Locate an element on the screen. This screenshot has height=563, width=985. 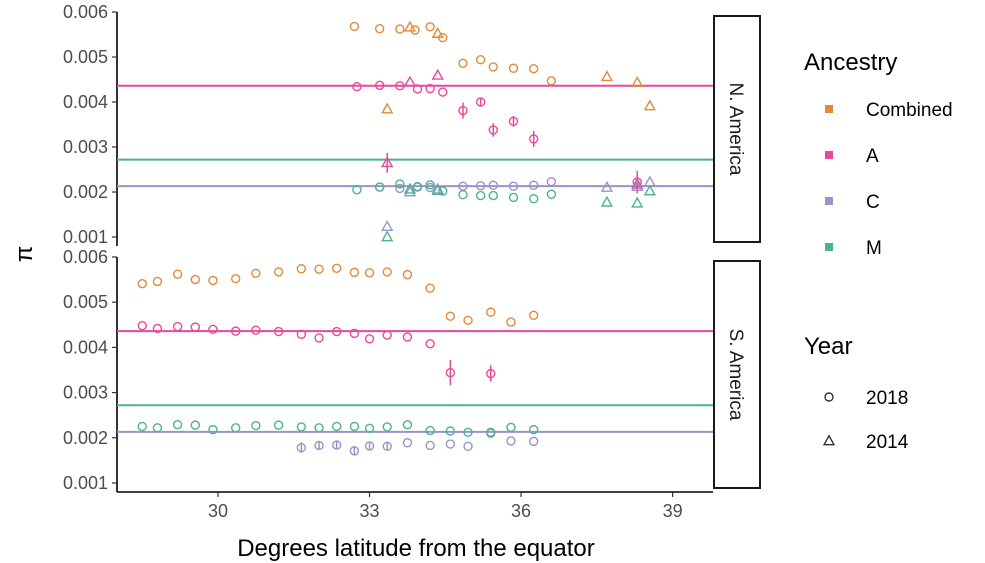
facet-strip-label: S. America is located at coordinates (735, 375).